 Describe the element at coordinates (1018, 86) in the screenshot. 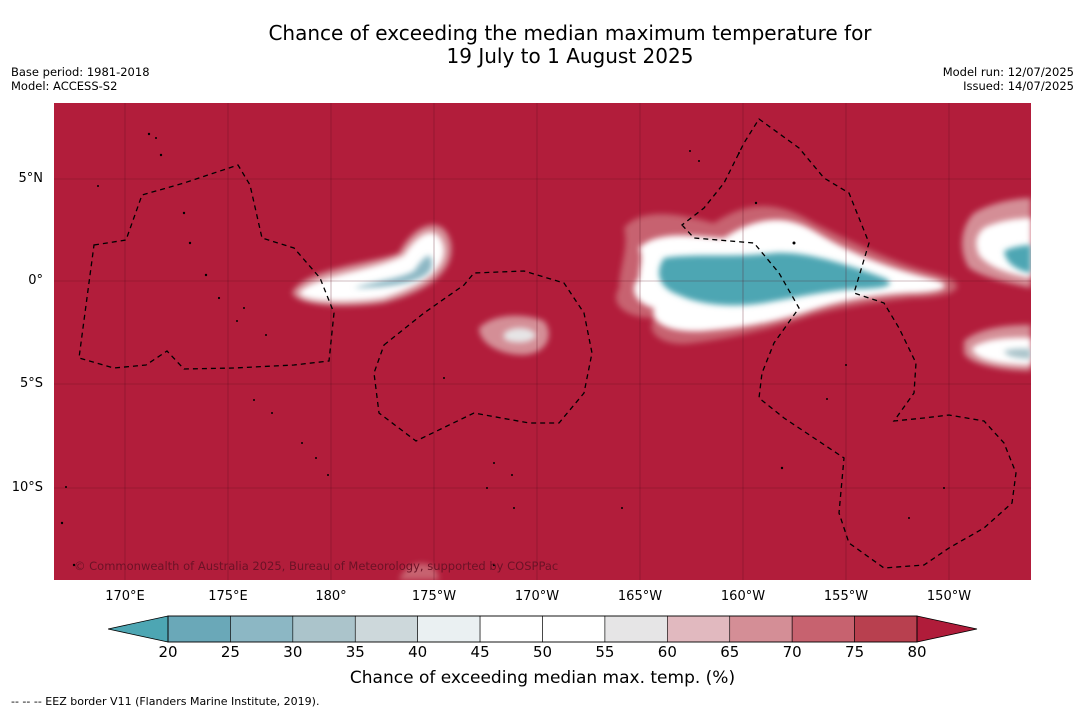

I see `issued-date: Issued: 14/07/2025` at that location.